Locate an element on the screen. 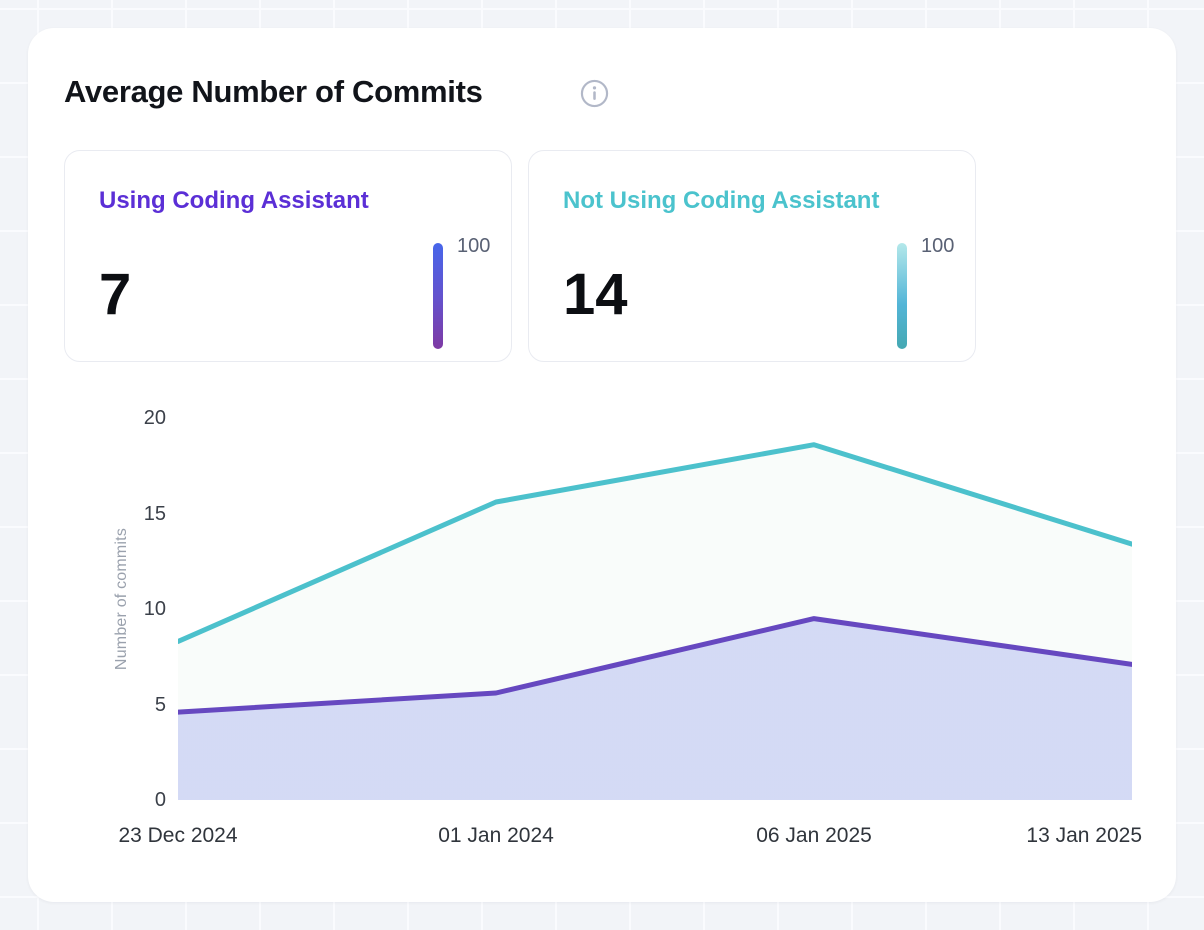 Image resolution: width=1204 pixels, height=930 pixels. stat-label: Using Coding Assistant is located at coordinates (234, 200).